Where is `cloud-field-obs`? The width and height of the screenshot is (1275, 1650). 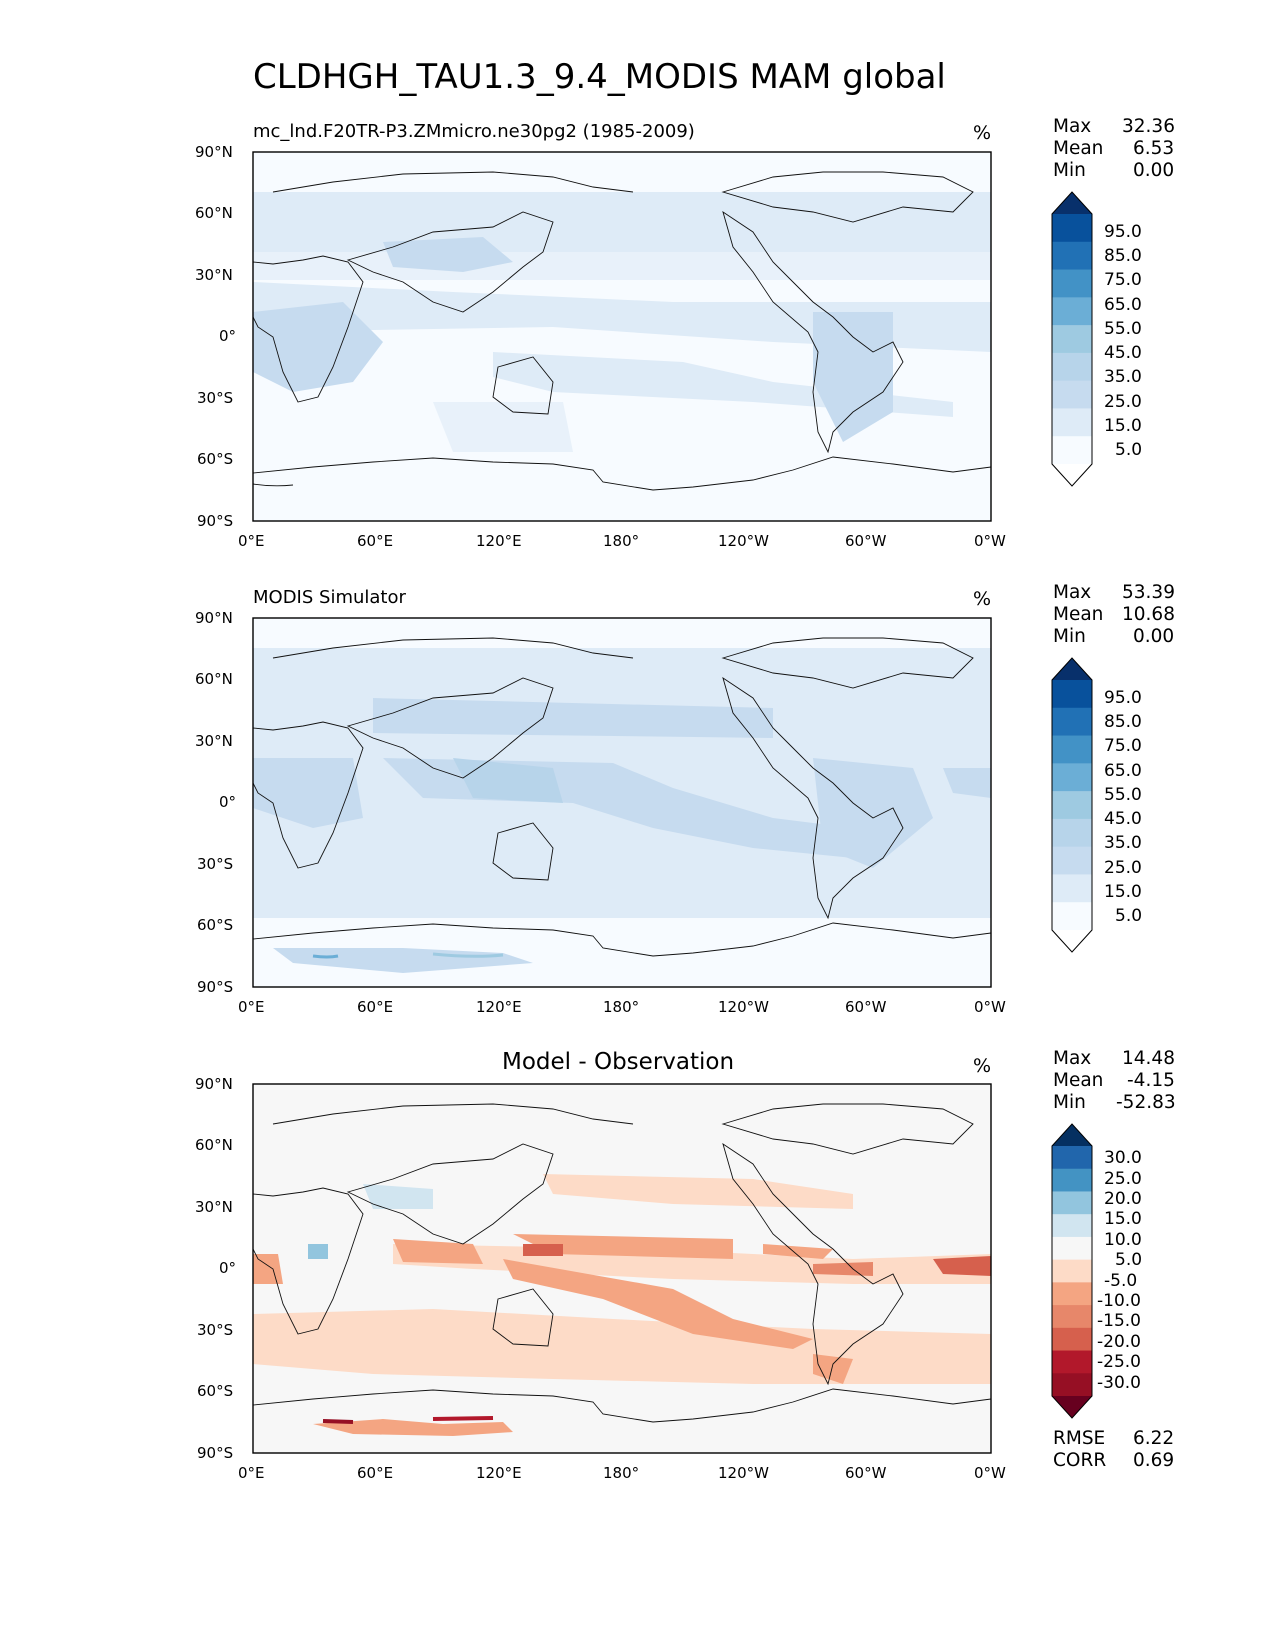 cloud-field-obs is located at coordinates (622, 810).